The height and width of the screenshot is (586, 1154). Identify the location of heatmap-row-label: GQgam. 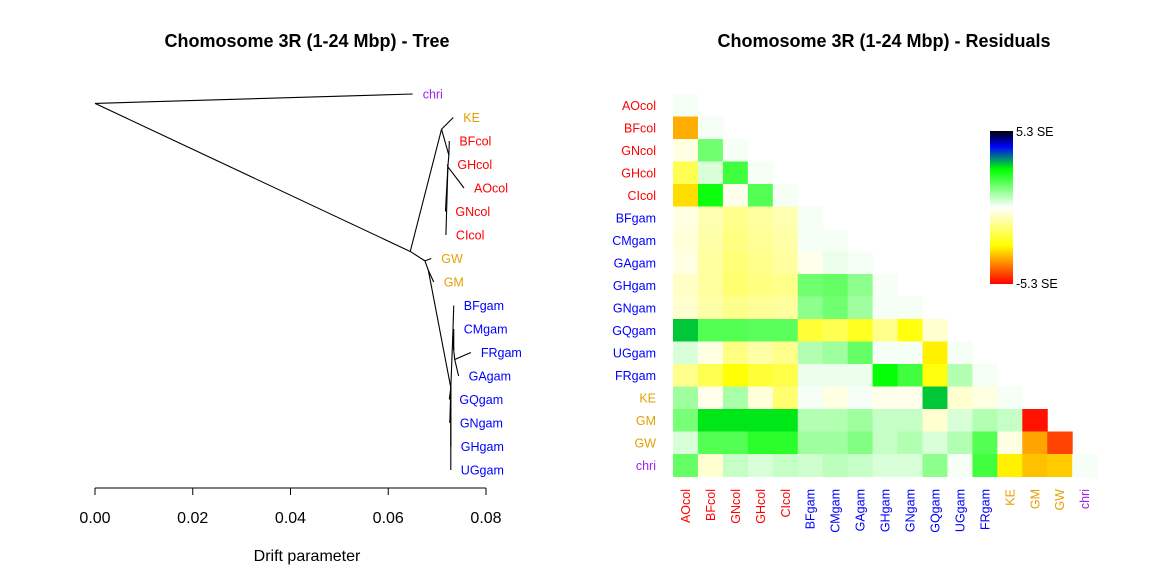
(634, 331).